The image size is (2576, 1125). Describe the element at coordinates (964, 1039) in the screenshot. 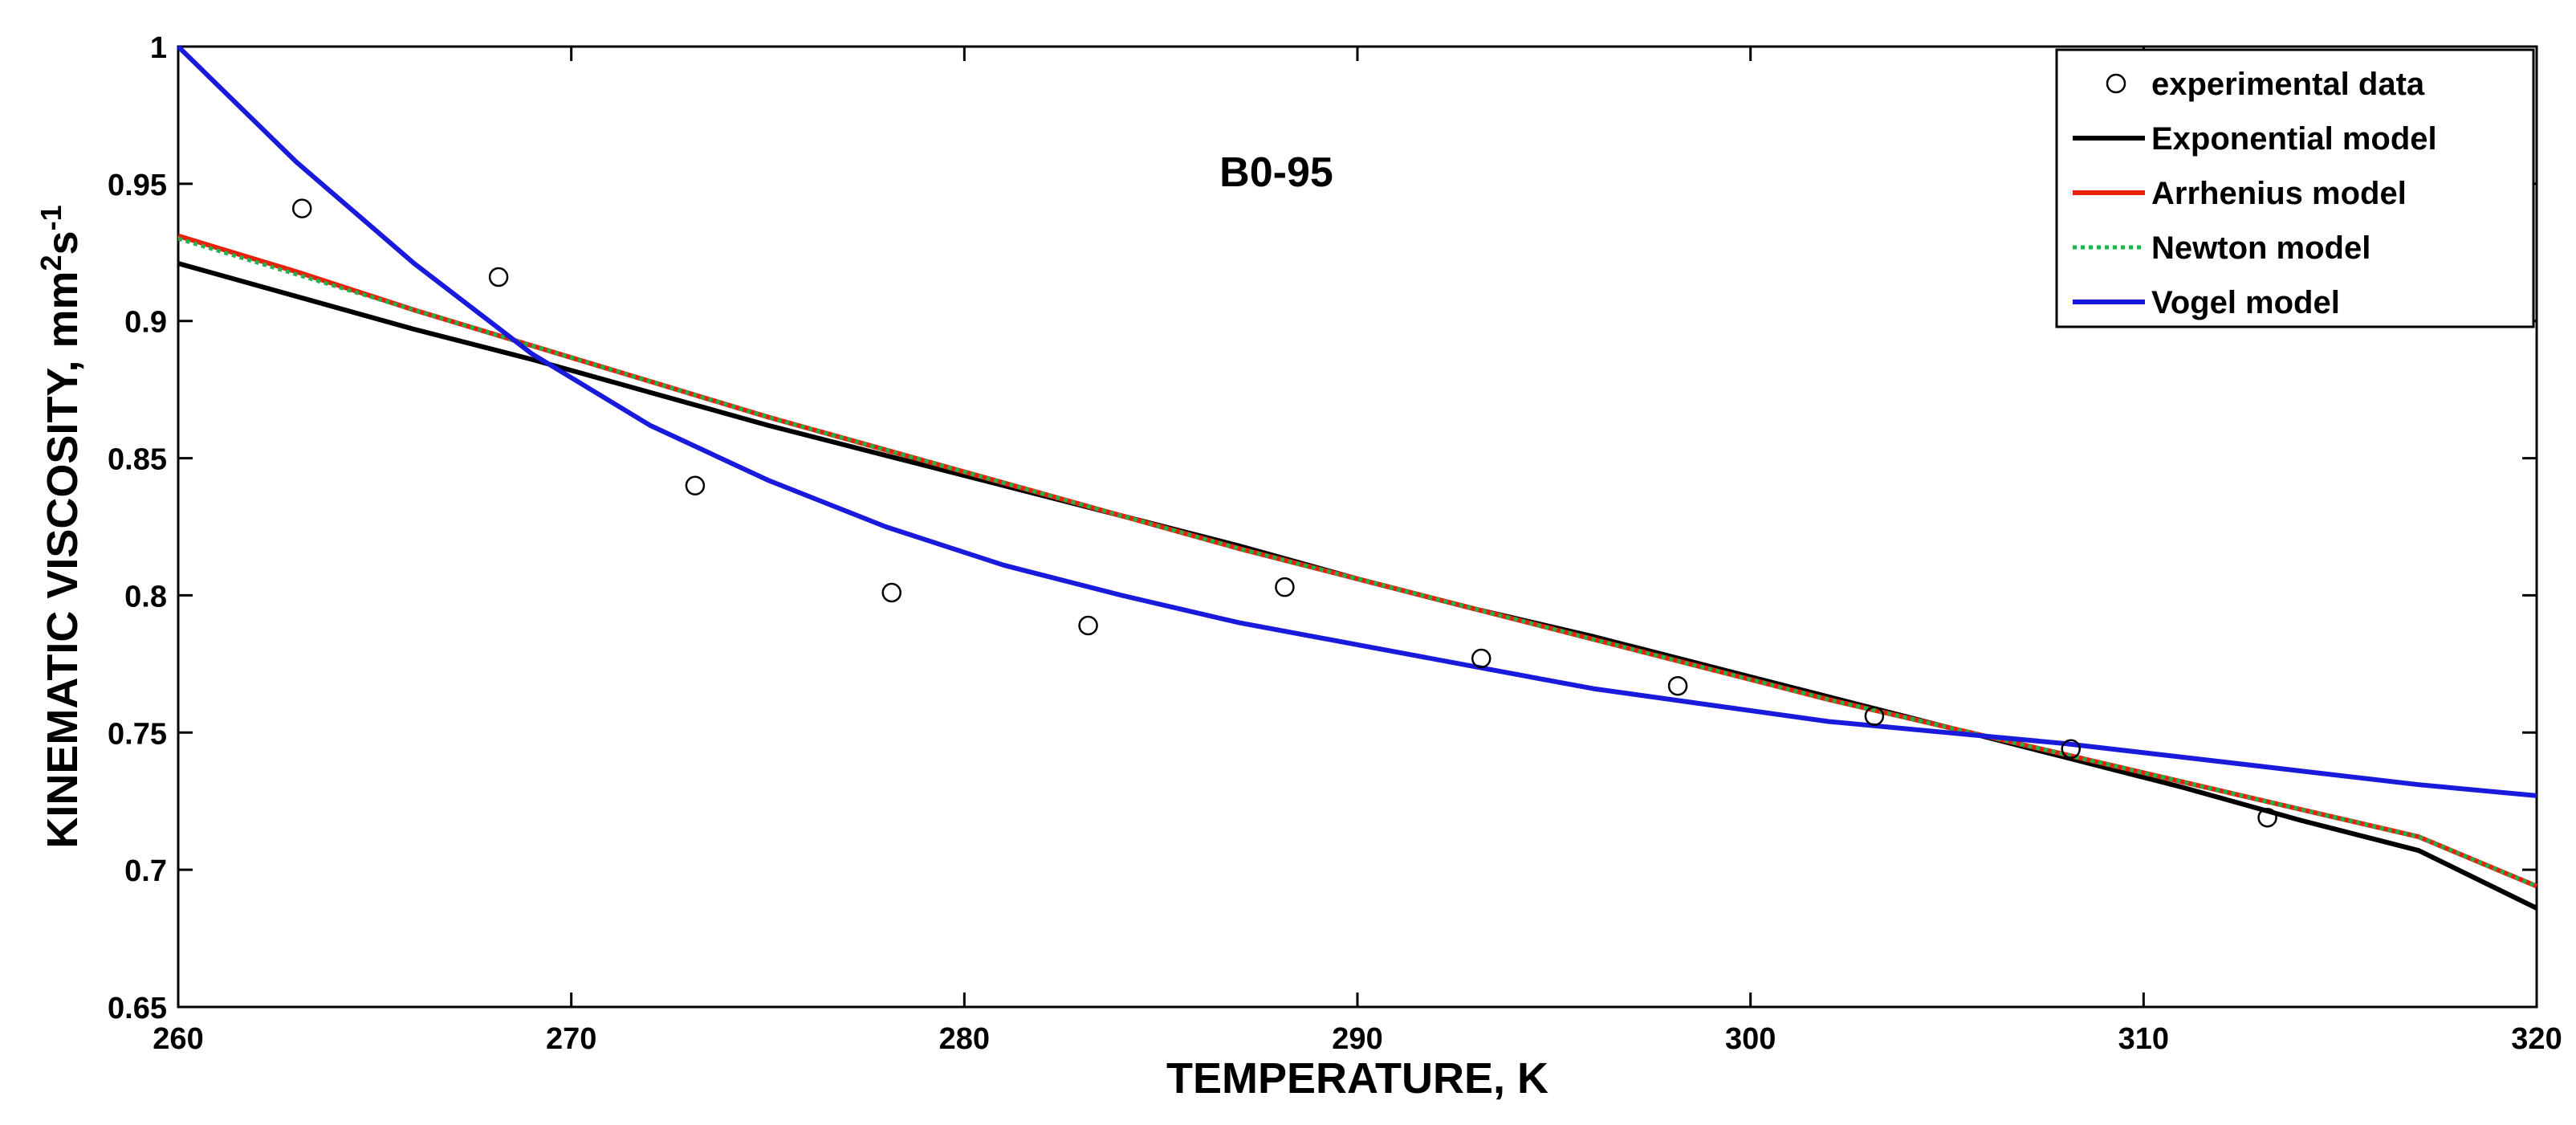

I see `x-tick-label: 280` at that location.